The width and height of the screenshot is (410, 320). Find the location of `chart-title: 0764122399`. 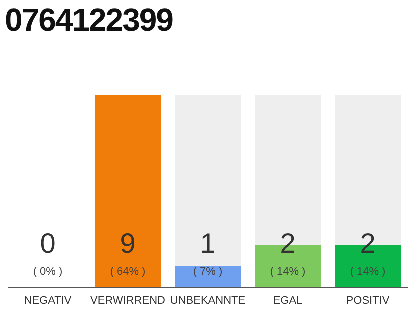

chart-title: 0764122399 is located at coordinates (89, 20).